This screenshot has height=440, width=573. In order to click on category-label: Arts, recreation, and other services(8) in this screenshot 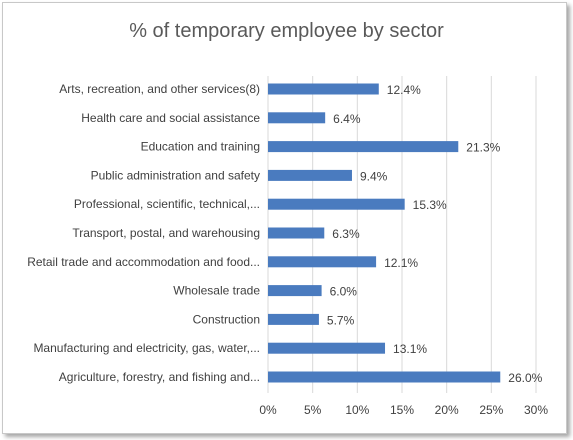, I will do `click(159, 89)`.